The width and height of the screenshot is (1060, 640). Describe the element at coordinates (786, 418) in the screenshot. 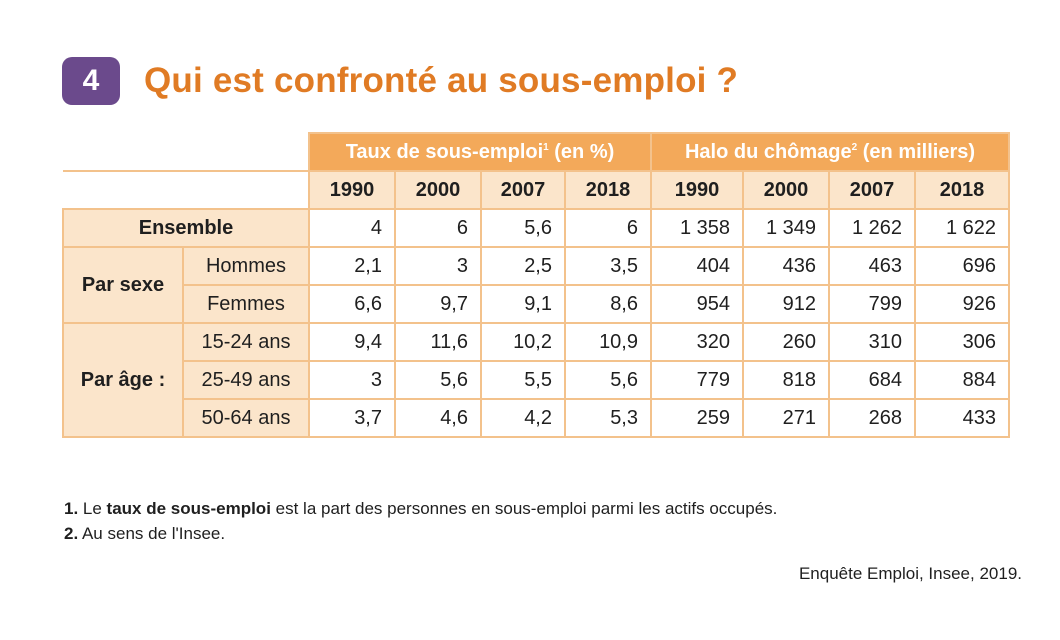

I see `table-cell: 271` at that location.